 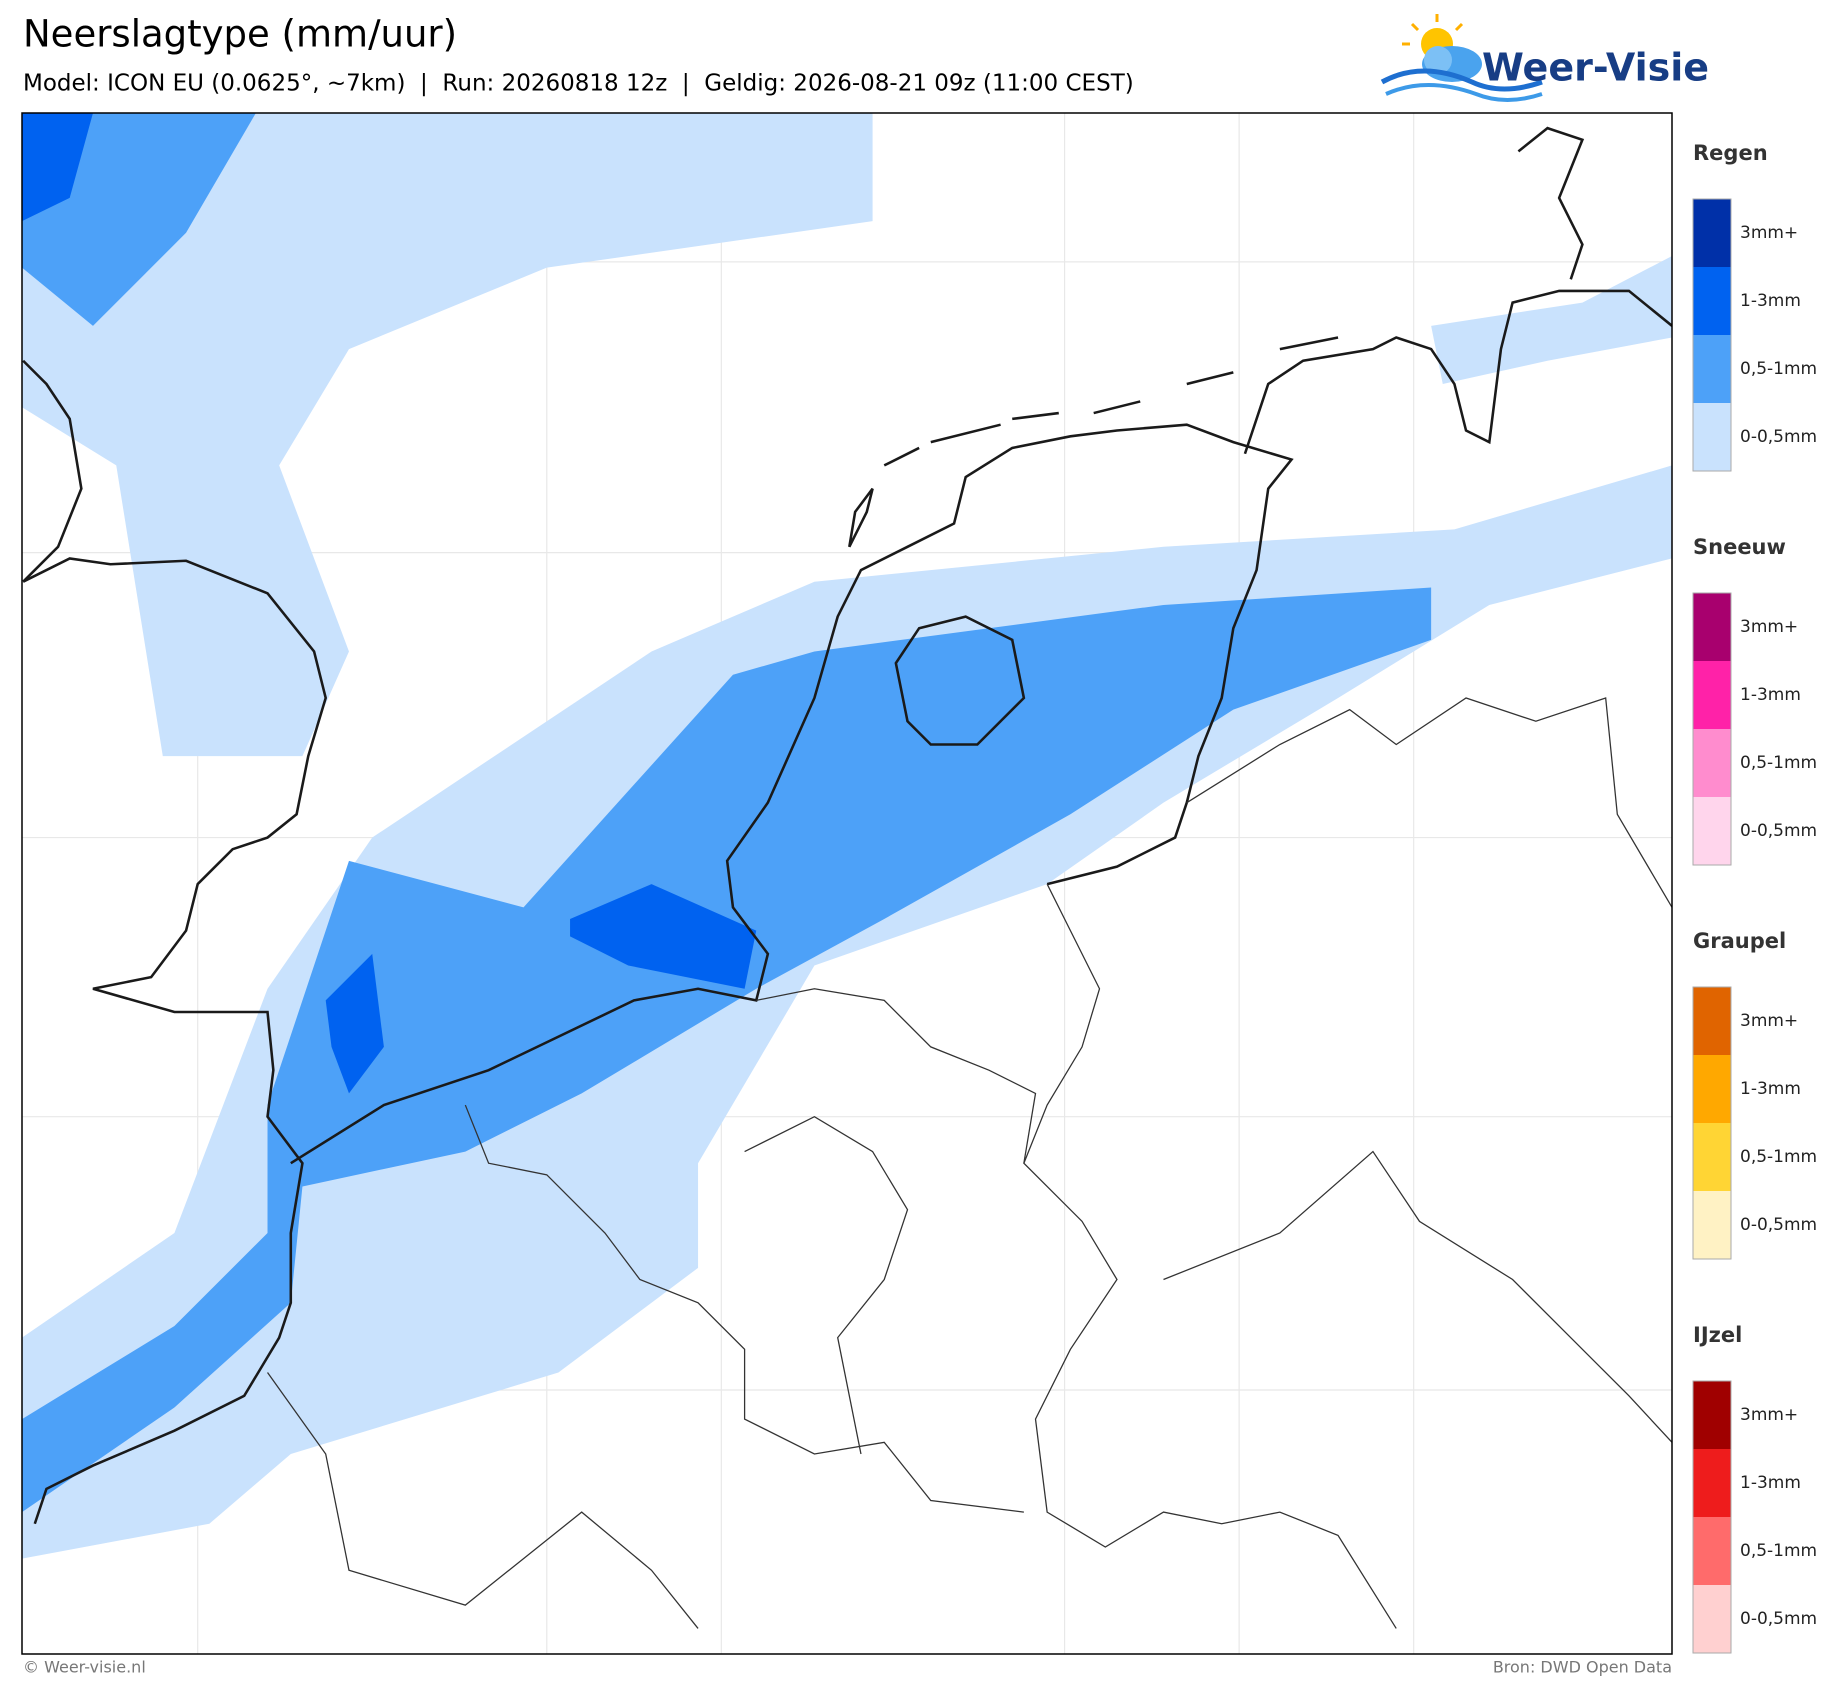 I want to click on legend-title: Graupel, so click(x=1739, y=941).